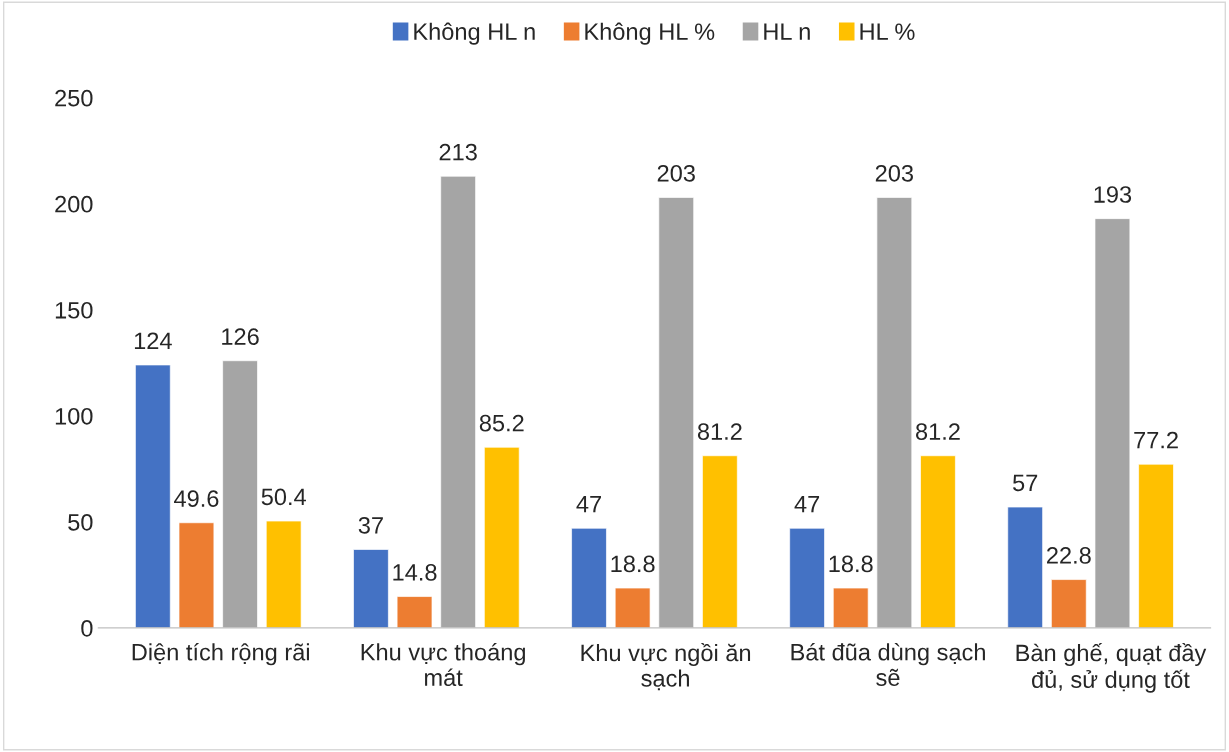 The height and width of the screenshot is (752, 1229). I want to click on data-label: 193, so click(1113, 194).